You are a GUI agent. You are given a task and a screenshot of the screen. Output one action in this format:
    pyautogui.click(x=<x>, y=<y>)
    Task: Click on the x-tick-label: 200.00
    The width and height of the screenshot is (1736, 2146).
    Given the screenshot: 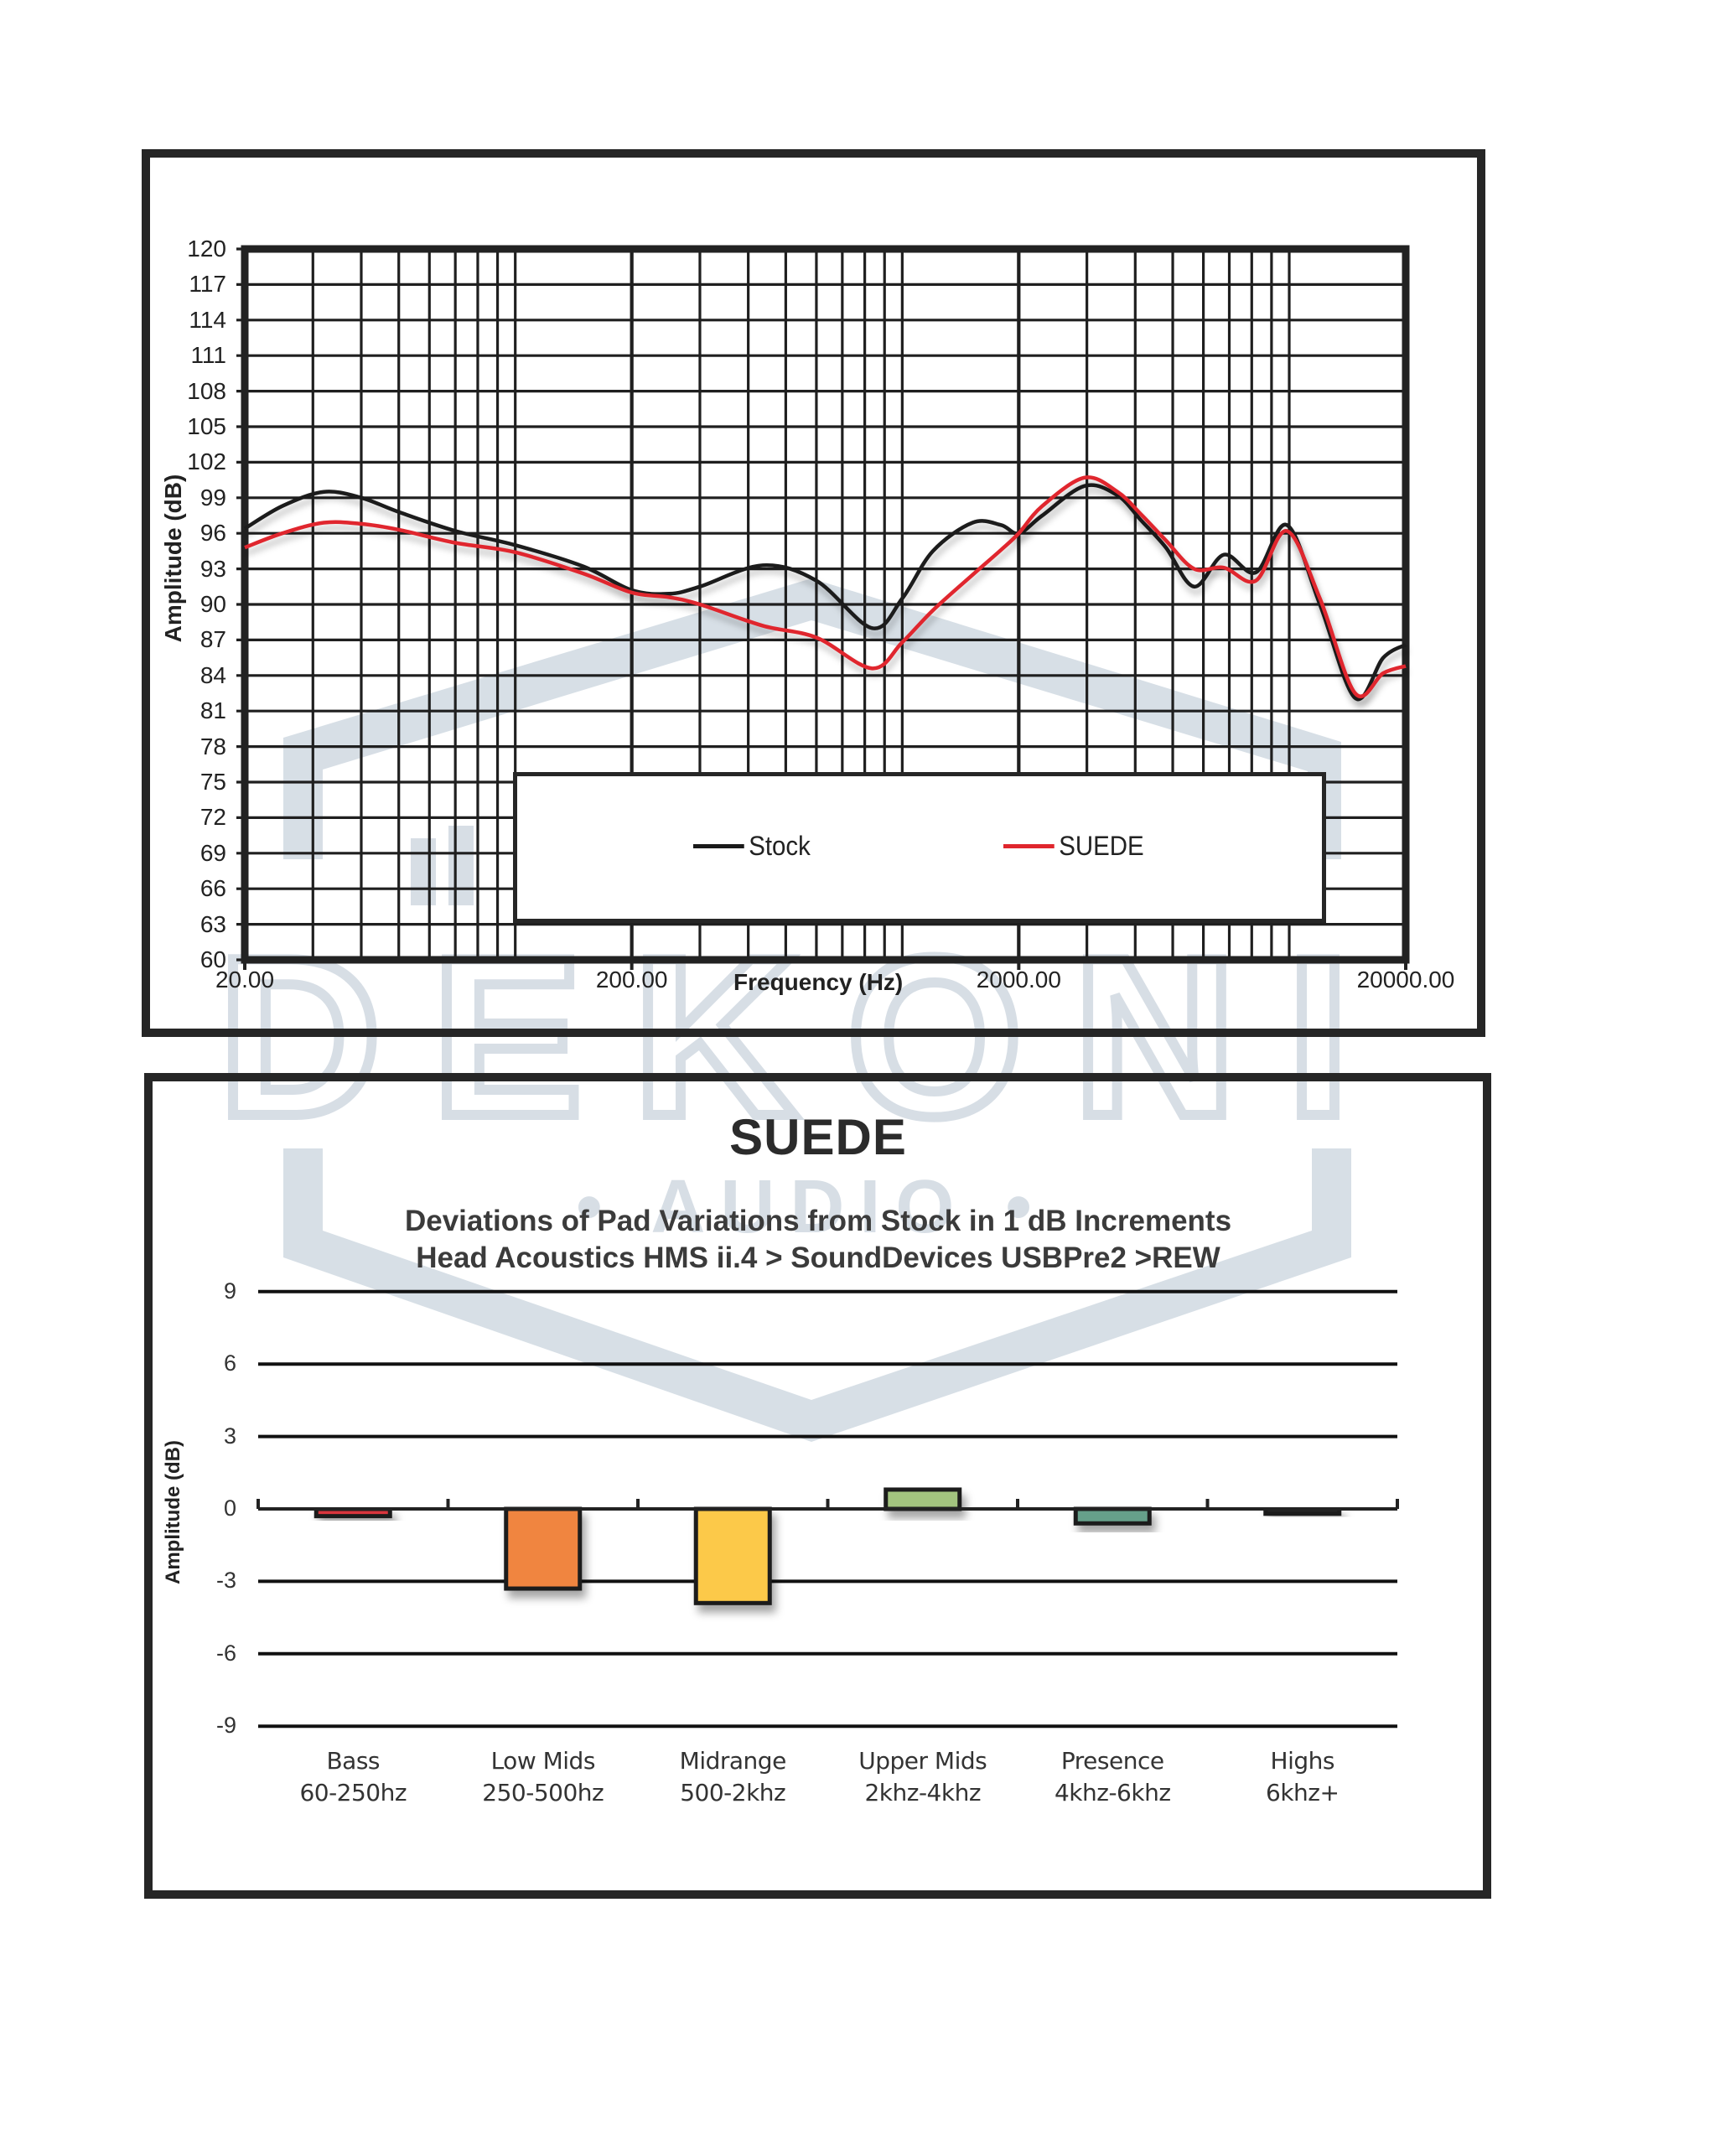 What is the action you would take?
    pyautogui.click(x=631, y=980)
    